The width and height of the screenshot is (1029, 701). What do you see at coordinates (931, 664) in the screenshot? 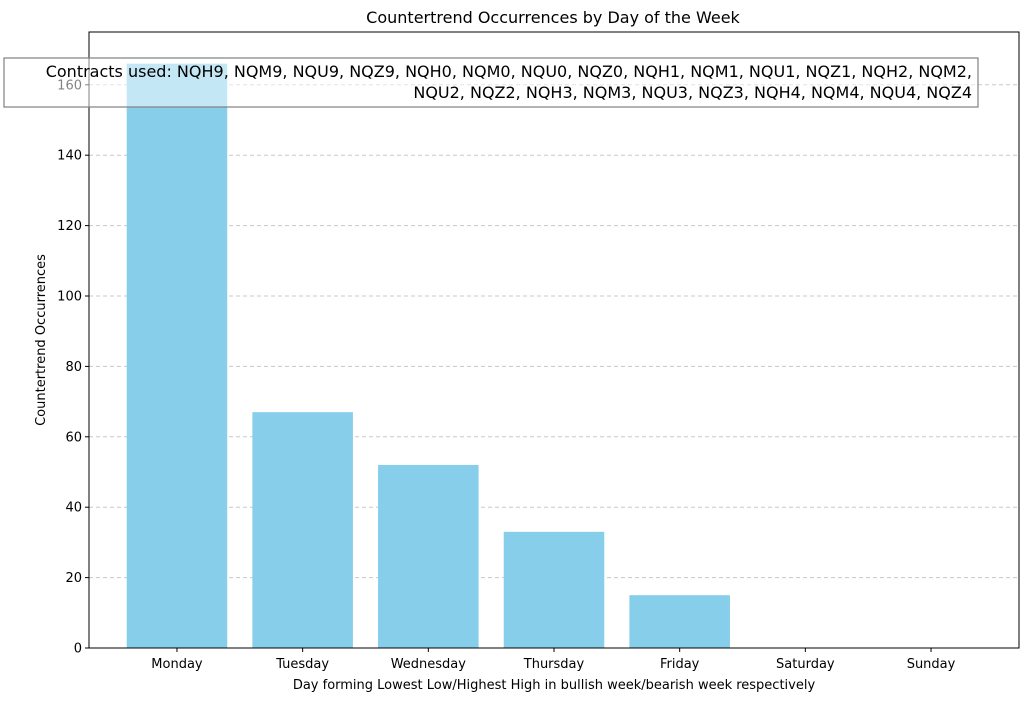
I see `x-tick-label: Sunday` at bounding box center [931, 664].